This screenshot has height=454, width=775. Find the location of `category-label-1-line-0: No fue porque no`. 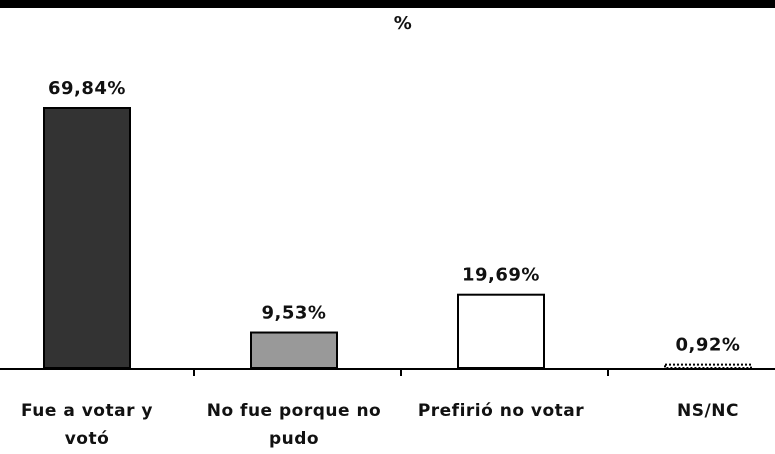

category-label-1-line-0: No fue porque no is located at coordinates (294, 411).